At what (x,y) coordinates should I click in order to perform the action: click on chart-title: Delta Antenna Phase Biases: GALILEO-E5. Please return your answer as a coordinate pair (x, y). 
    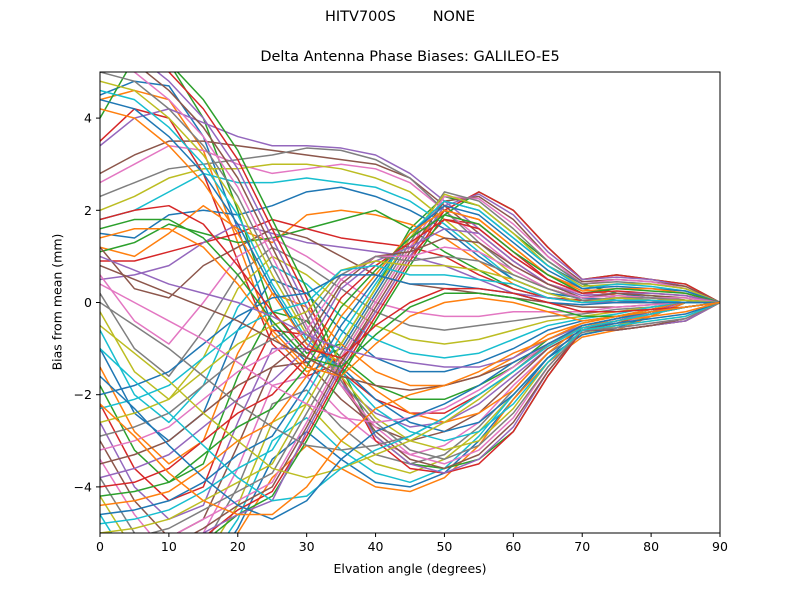
    Looking at the image, I should click on (410, 57).